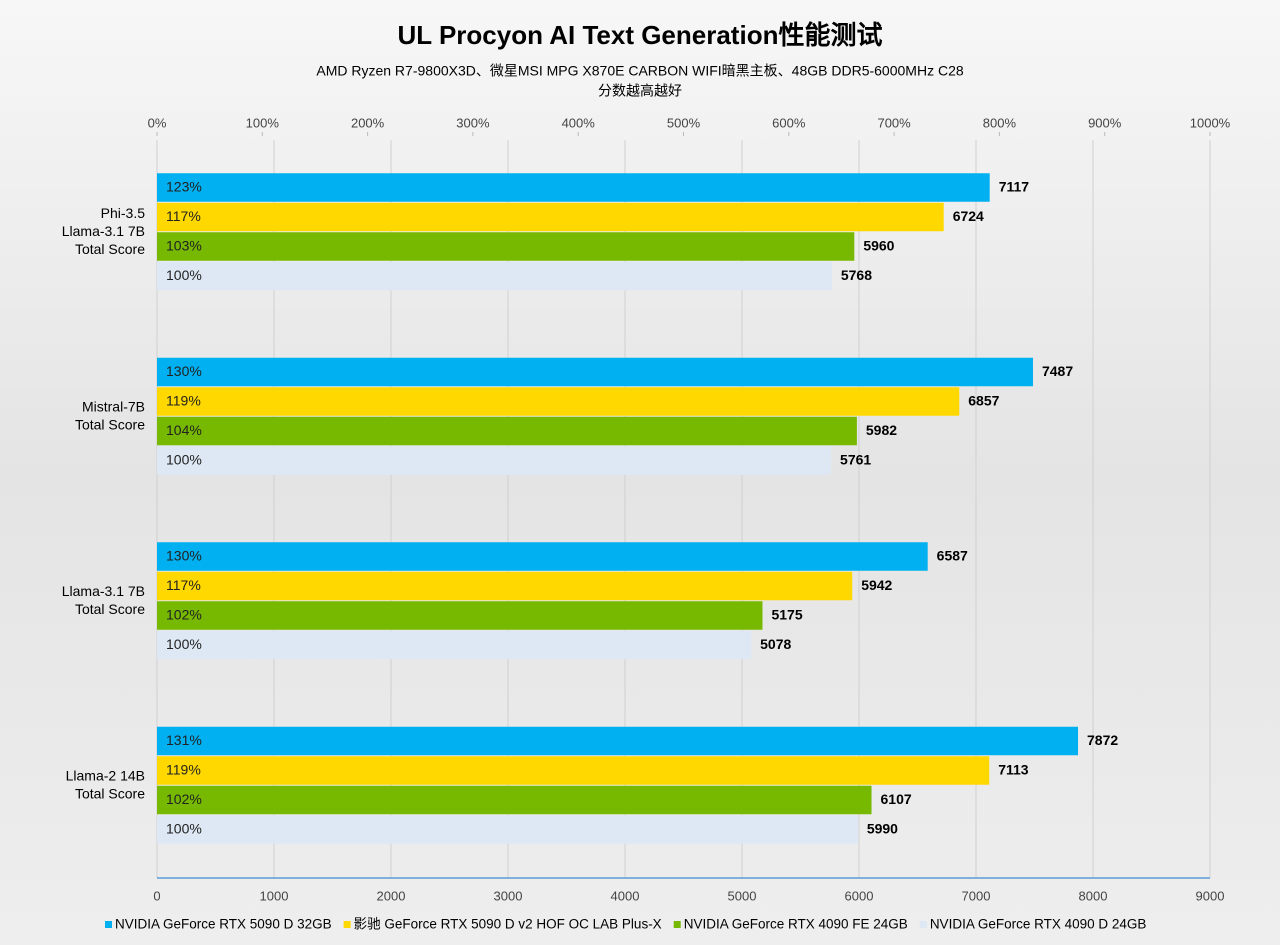 The height and width of the screenshot is (945, 1280). What do you see at coordinates (1000, 122) in the screenshot?
I see `x2-tick-label: 800%` at bounding box center [1000, 122].